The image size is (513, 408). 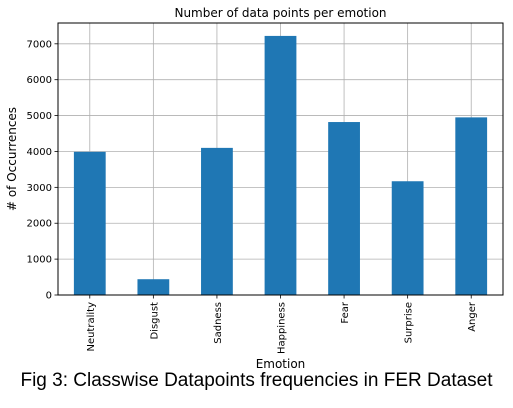 I want to click on x-tick-label: Neutrality, so click(x=91, y=327).